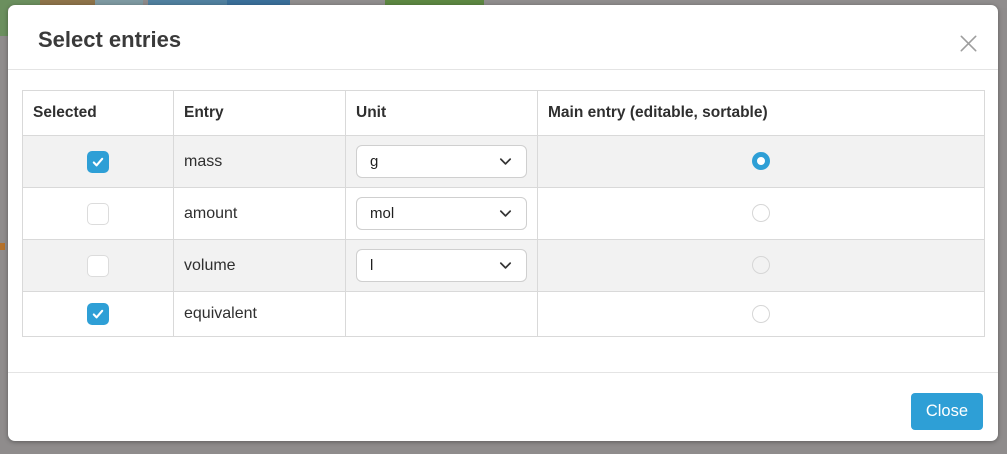 The height and width of the screenshot is (454, 1007). I want to click on close-button: Close, so click(946, 411).